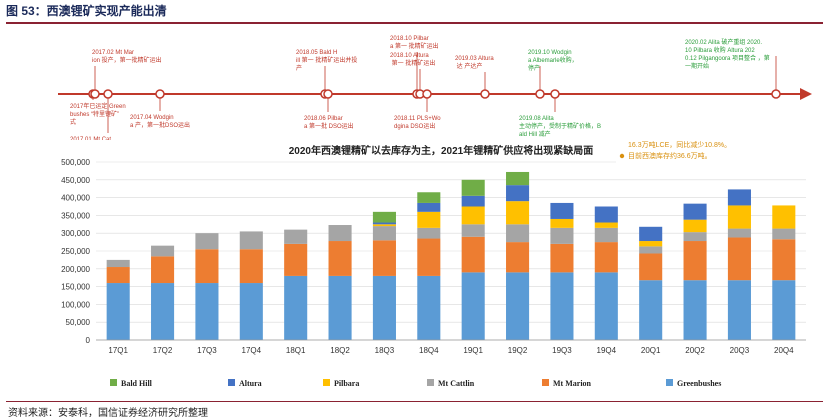  What do you see at coordinates (96, 138) in the screenshot?
I see `timeline-event-label: 2017.01 Mt Cattlin 第一批 精矿运出` at bounding box center [96, 138].